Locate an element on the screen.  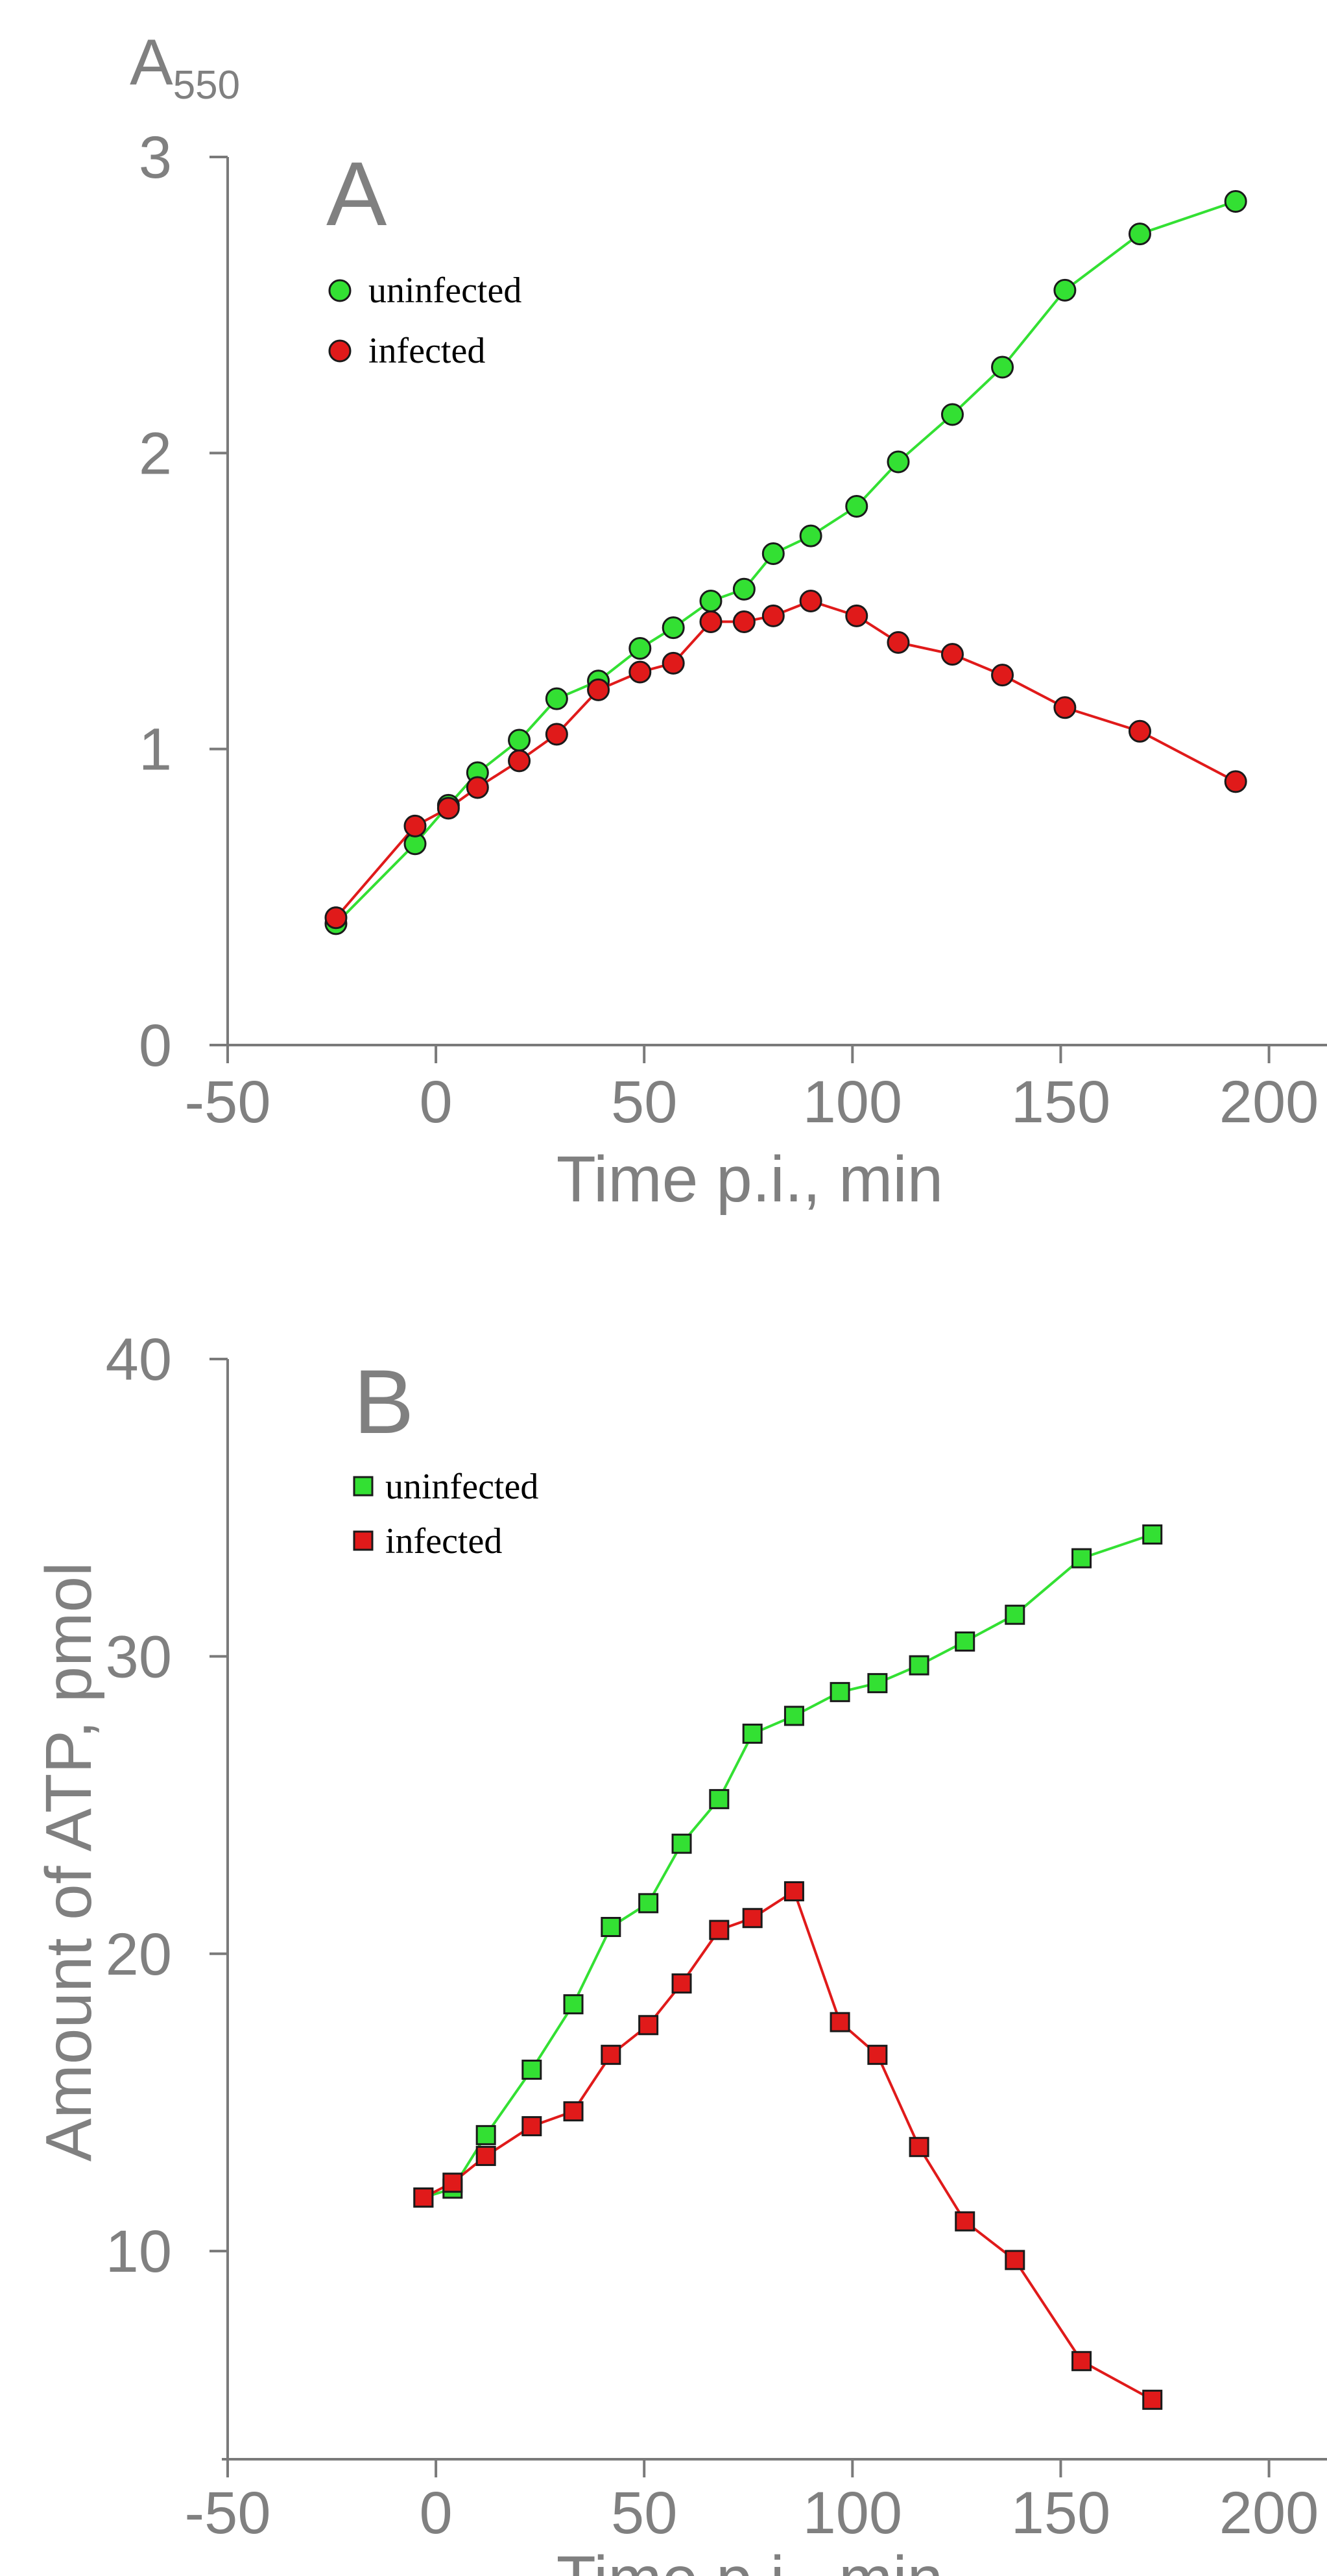
panel-a-legend-uninfected-label: uninfected is located at coordinates (444, 291).